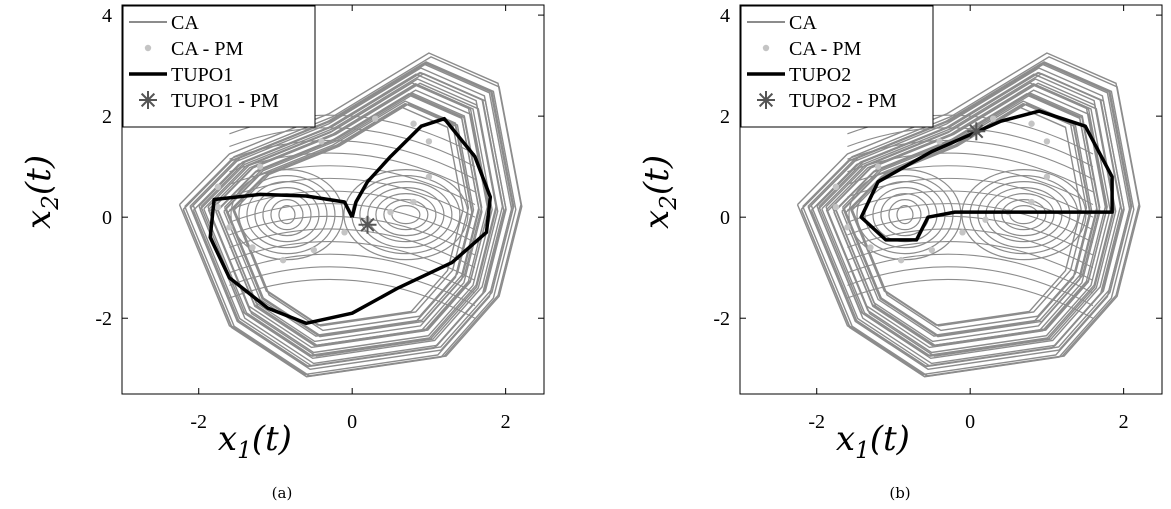 The image size is (1171, 509). I want to click on panel-caption: (b), so click(899, 493).